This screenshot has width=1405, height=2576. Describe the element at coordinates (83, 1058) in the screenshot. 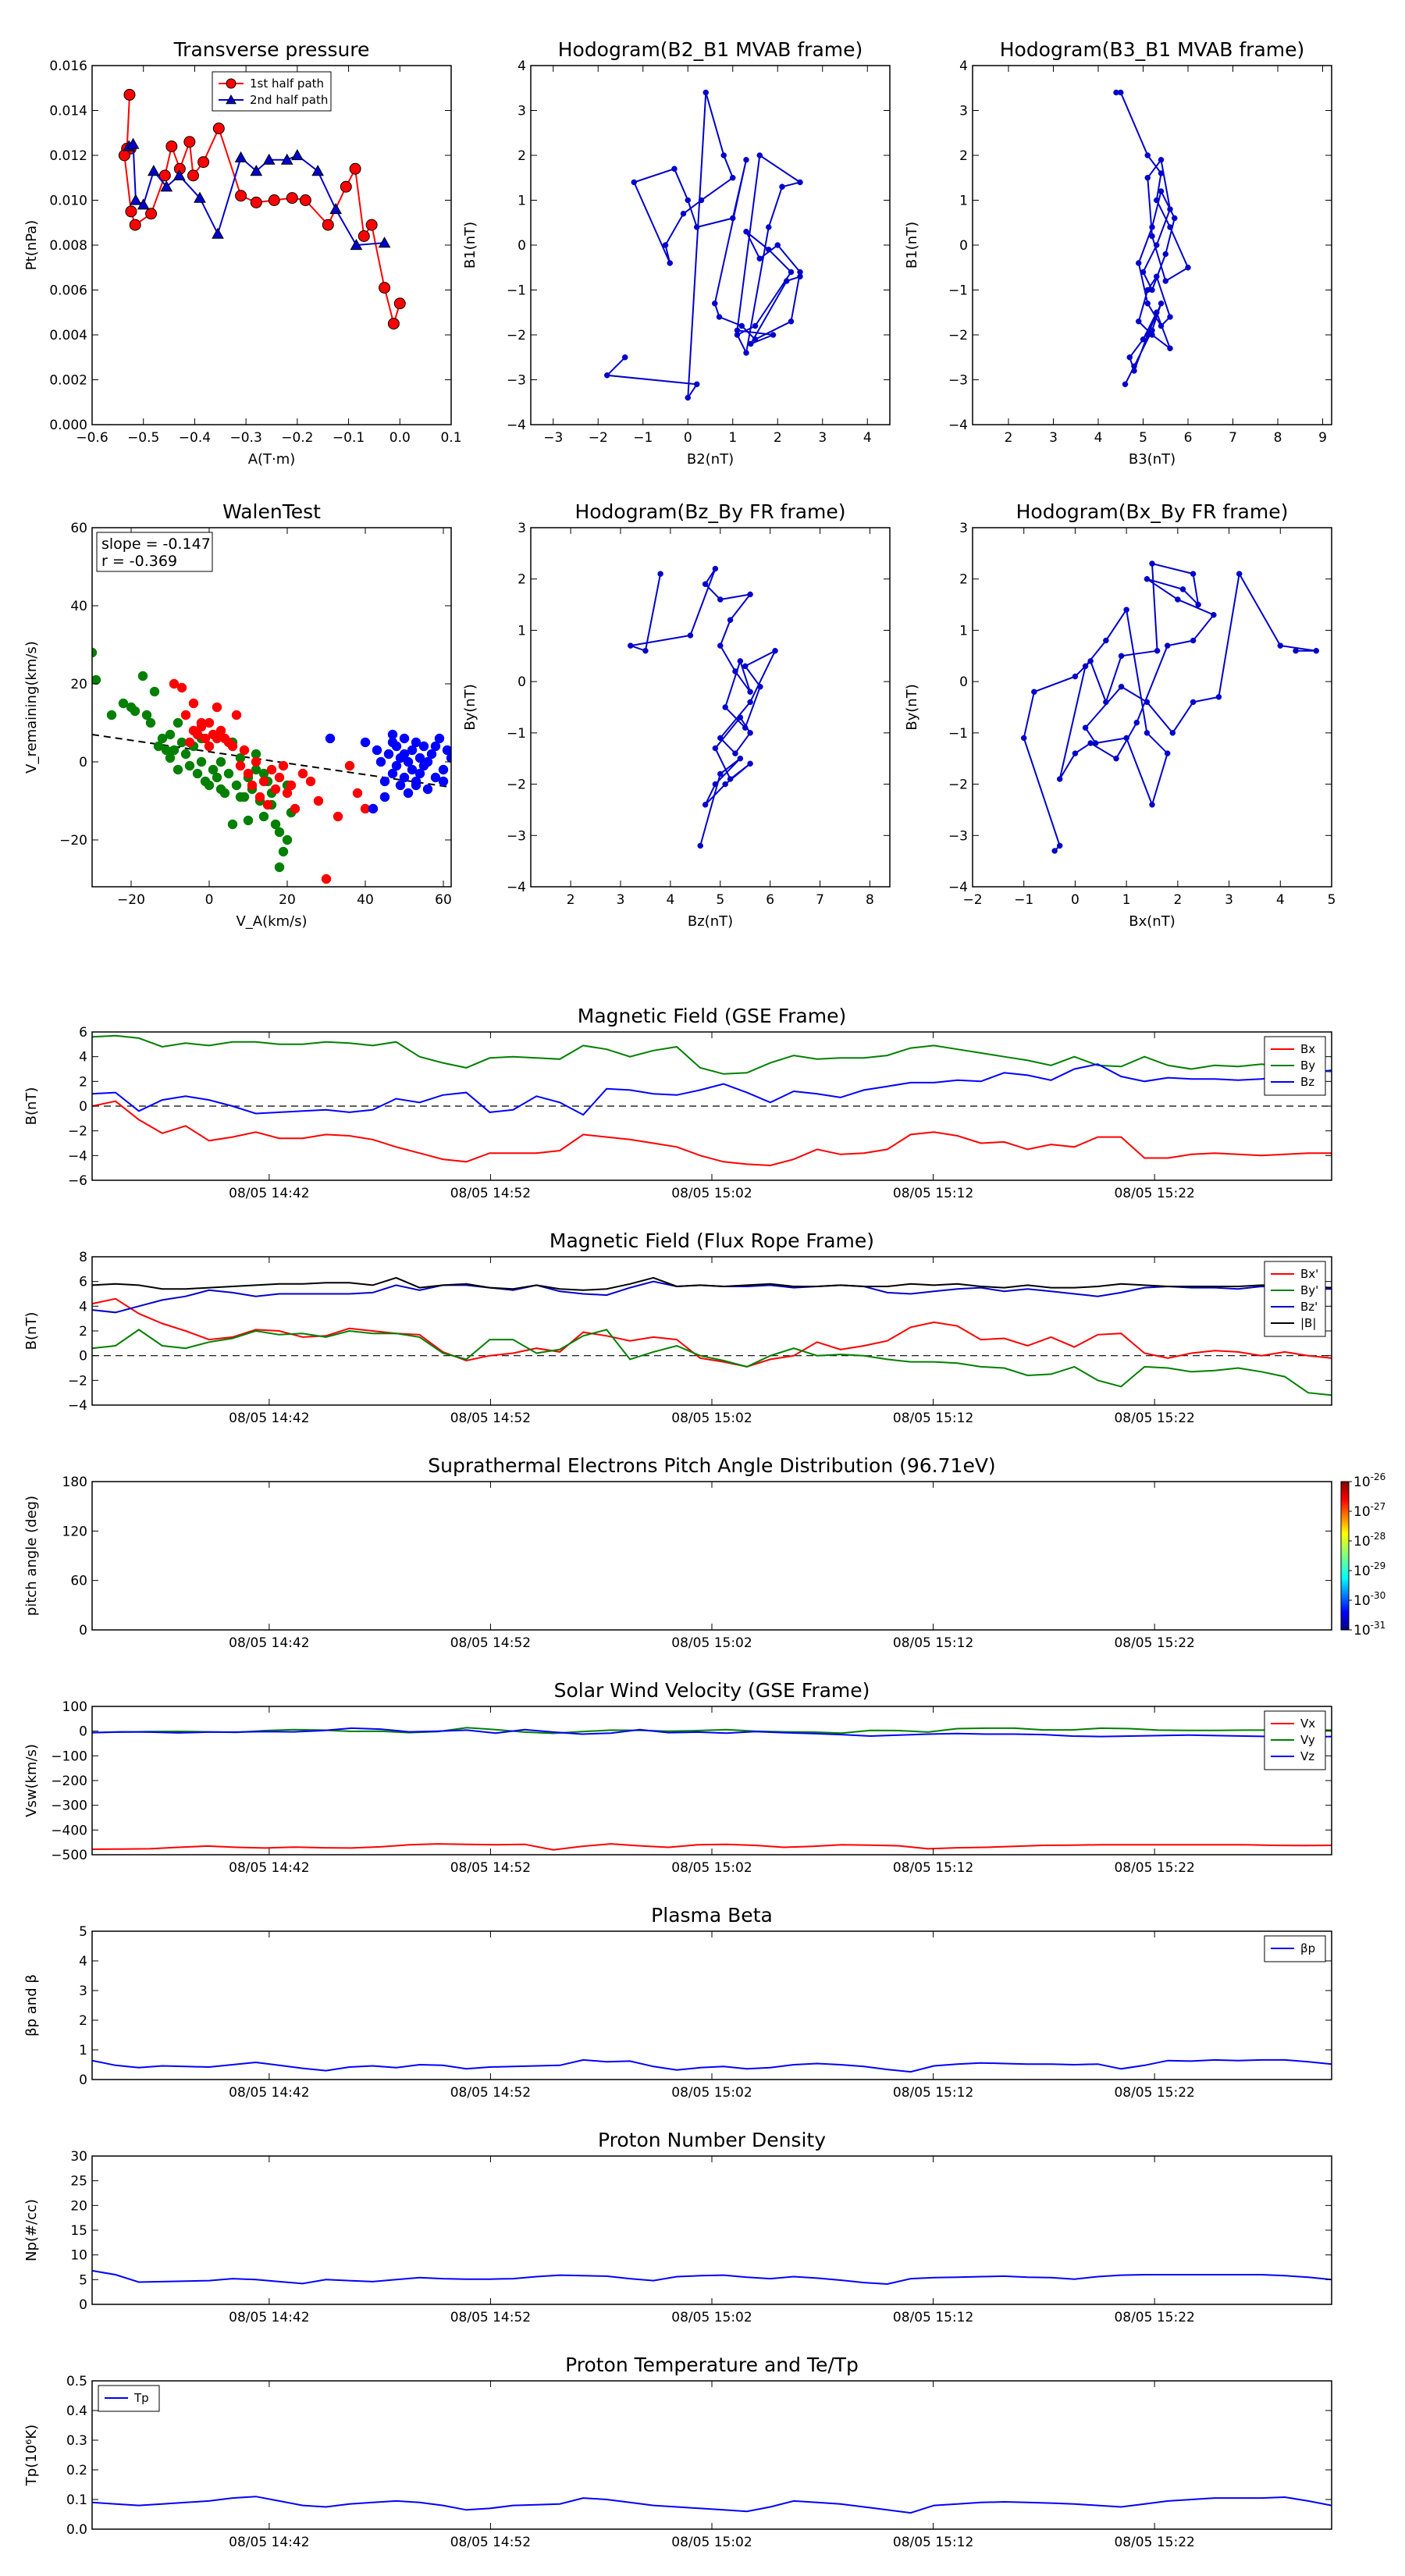

I see `mag_gse-ytick-label: 4` at that location.